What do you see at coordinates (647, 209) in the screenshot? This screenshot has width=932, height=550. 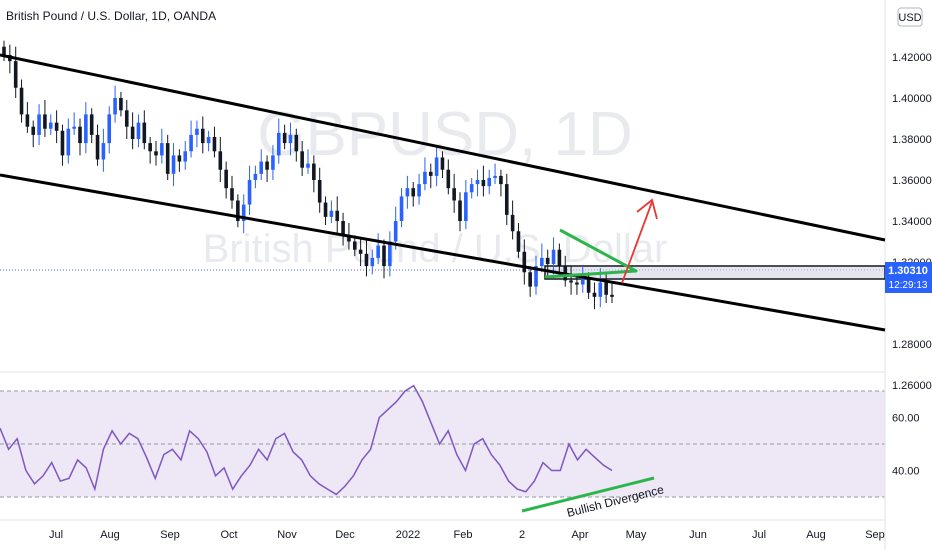 I see `target-arrow-head` at bounding box center [647, 209].